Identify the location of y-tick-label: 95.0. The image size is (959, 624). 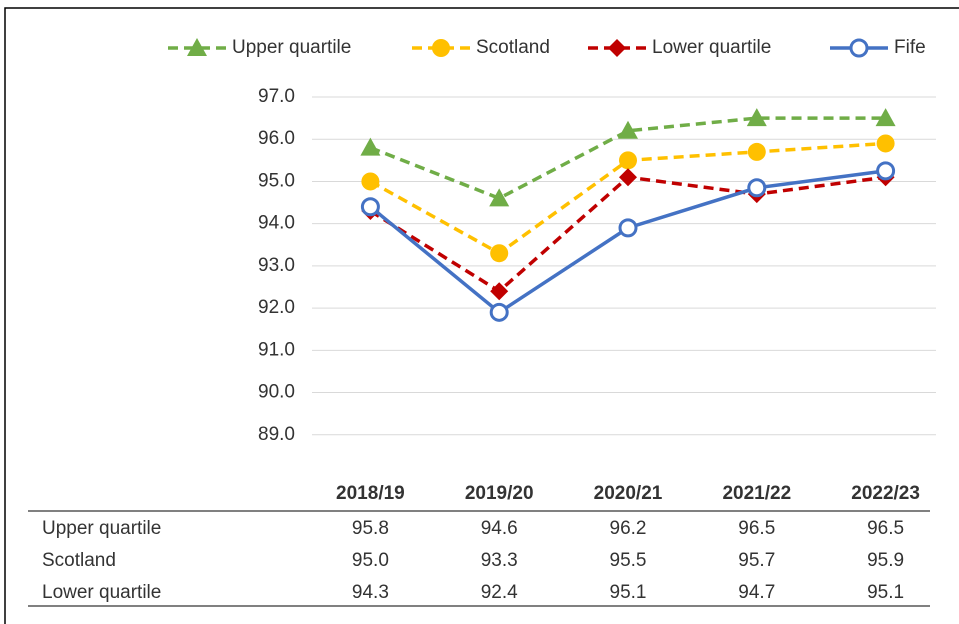
(276, 180).